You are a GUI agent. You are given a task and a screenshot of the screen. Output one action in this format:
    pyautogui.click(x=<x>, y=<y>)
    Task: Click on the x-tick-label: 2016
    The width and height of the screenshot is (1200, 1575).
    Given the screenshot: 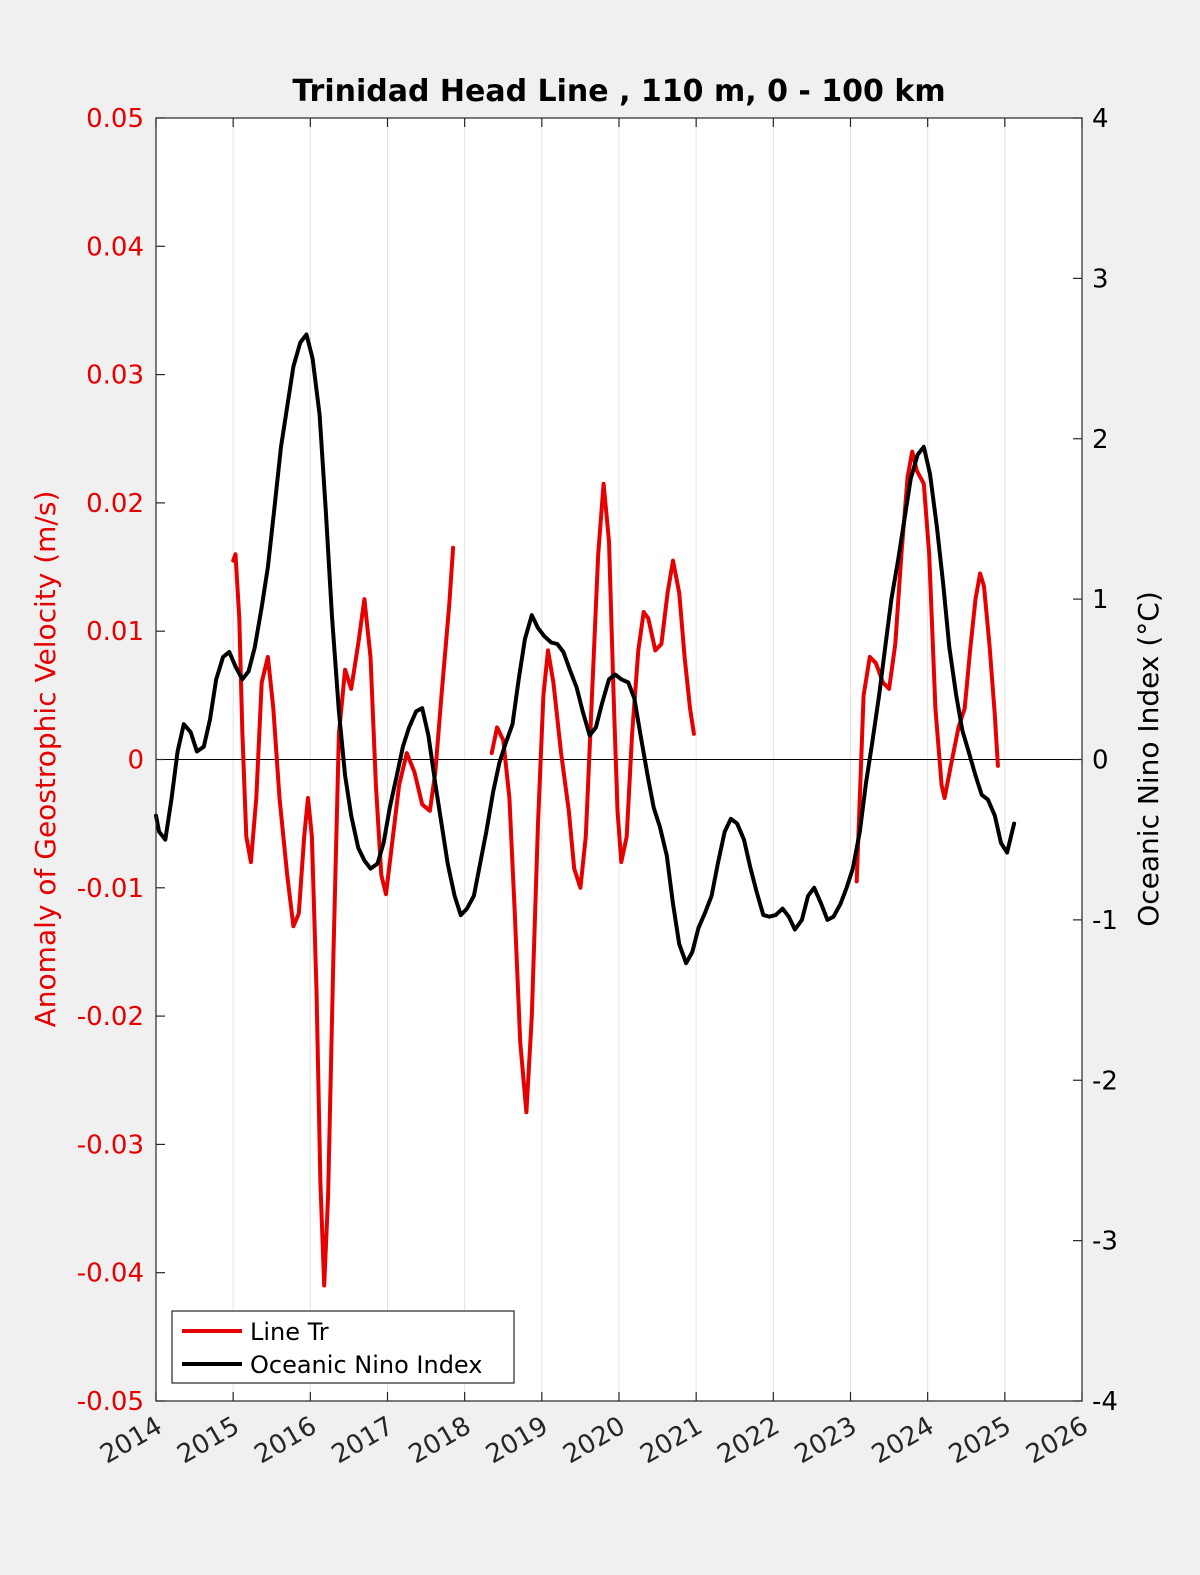 What is the action you would take?
    pyautogui.click(x=286, y=1440)
    